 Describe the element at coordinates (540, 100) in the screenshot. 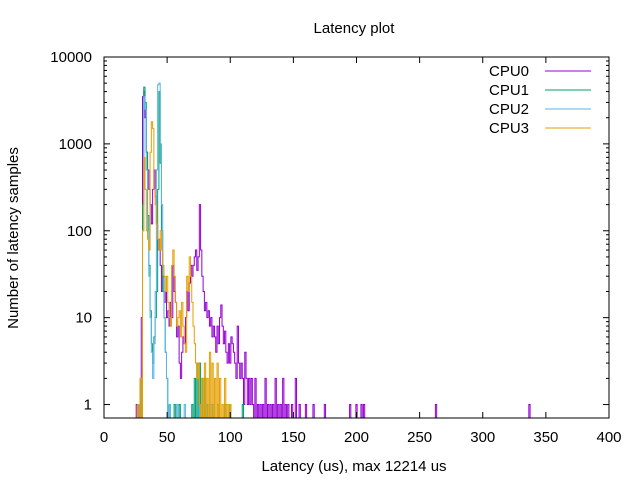

I see `legend: CPU0 CPU1 CPU2 CPU3` at that location.